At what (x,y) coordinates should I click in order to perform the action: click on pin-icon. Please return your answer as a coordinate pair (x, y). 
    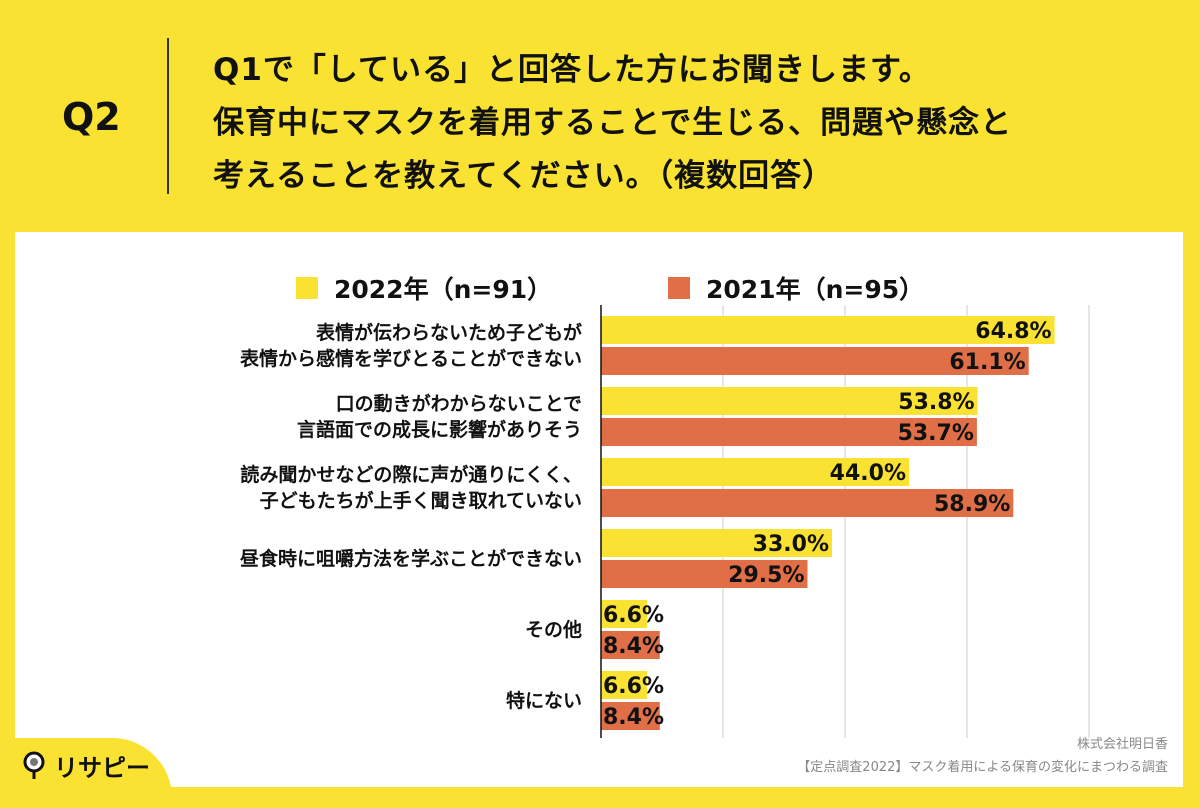
    Looking at the image, I should click on (34, 765).